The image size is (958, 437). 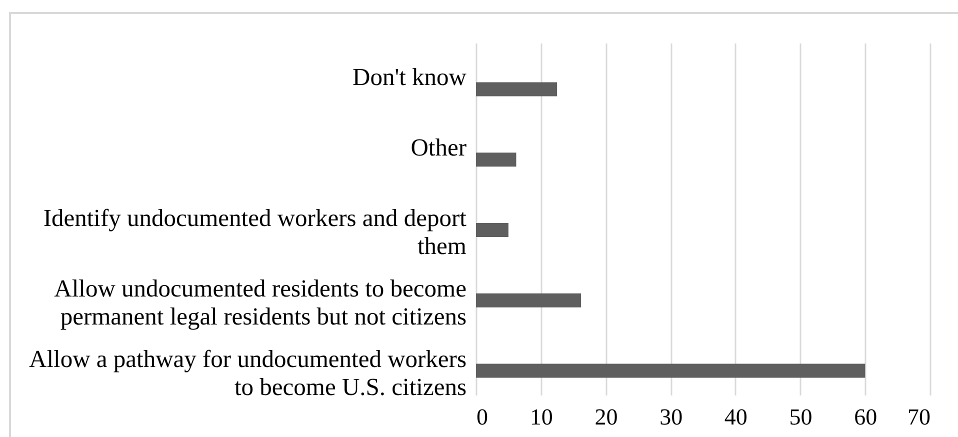 I want to click on y-tick-label: Identify undocumented workers and deport them, so click(x=255, y=232).